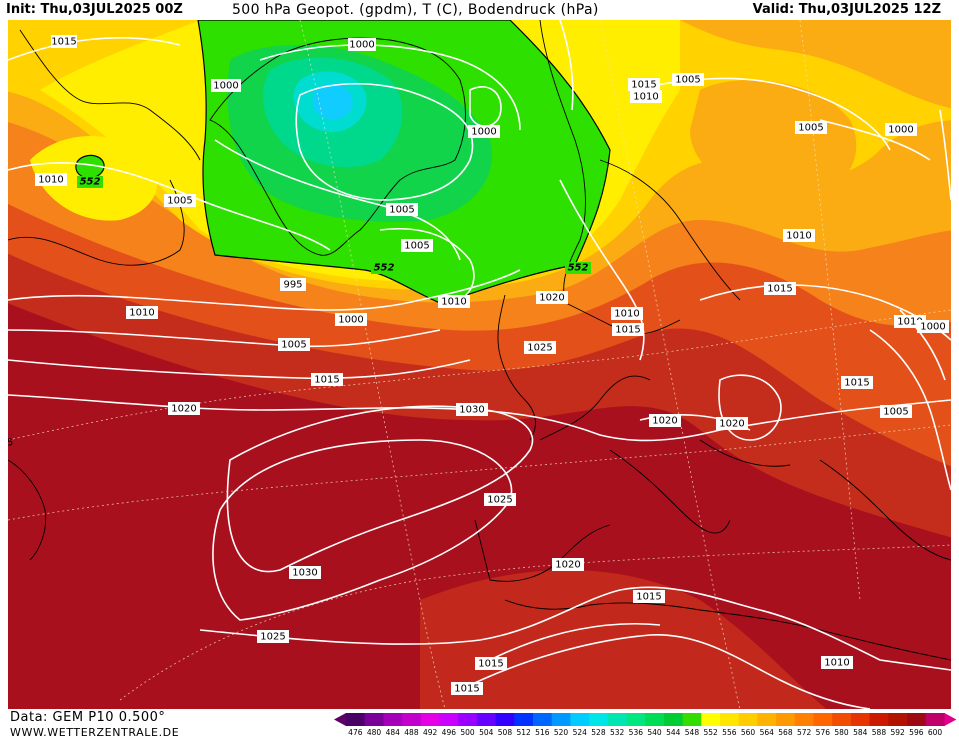 The width and height of the screenshot is (959, 741). I want to click on field-light-orange-ne-top, so click(815, 64).